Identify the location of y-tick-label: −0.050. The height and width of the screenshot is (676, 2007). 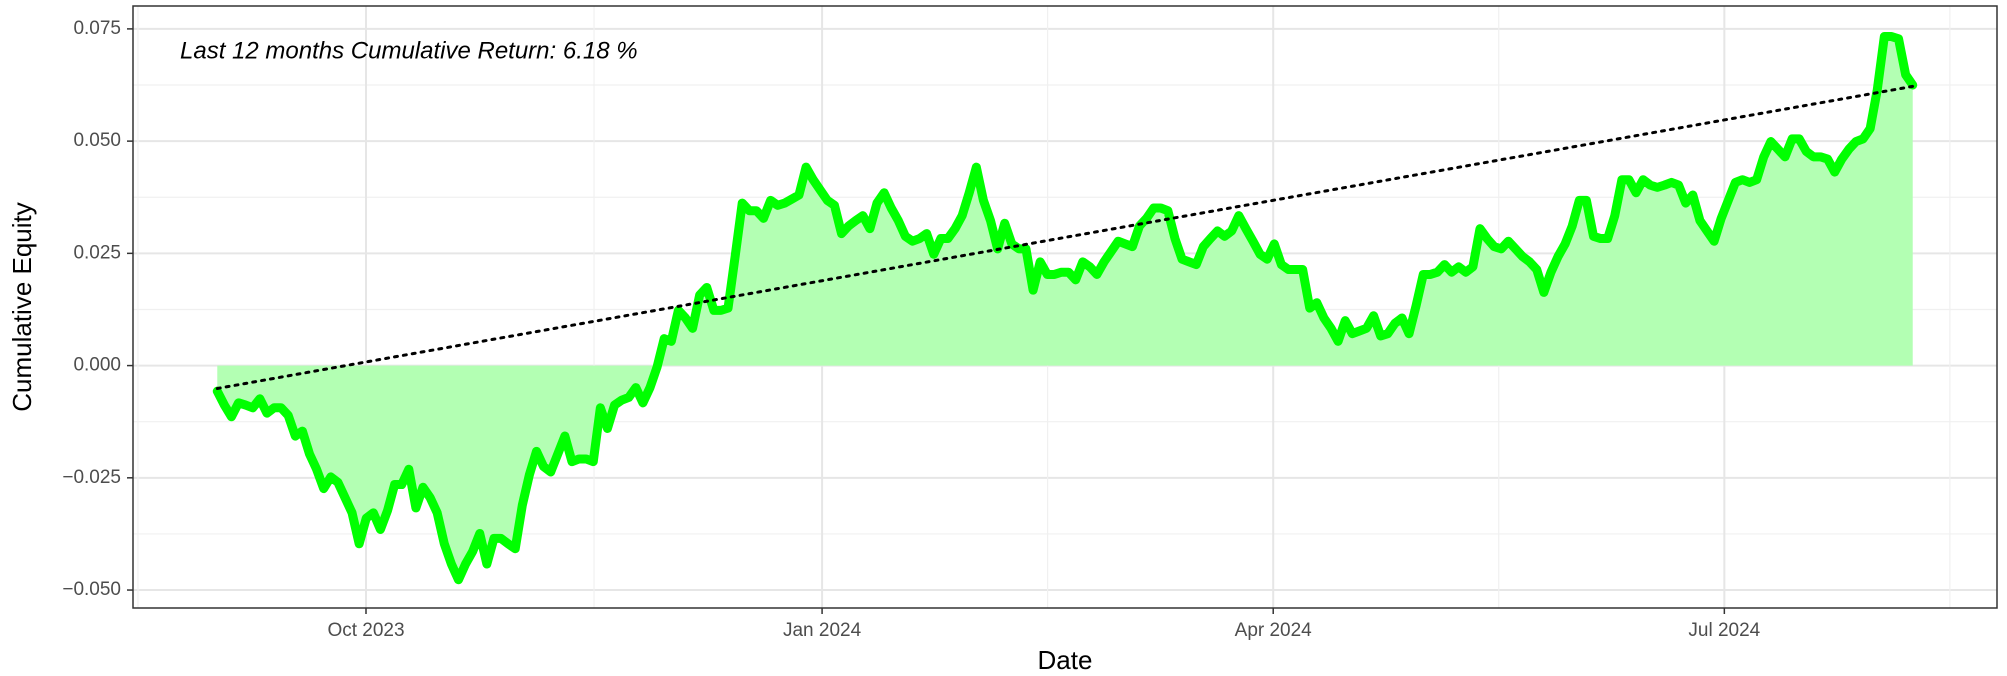
(91, 589).